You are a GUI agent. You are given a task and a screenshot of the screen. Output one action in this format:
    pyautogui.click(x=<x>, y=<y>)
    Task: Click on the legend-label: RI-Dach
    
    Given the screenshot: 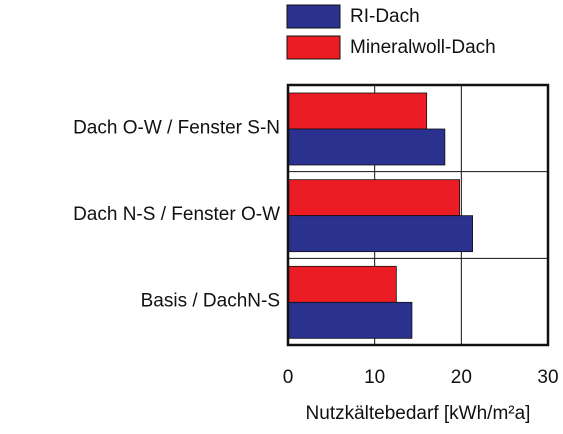 What is the action you would take?
    pyautogui.click(x=385, y=16)
    